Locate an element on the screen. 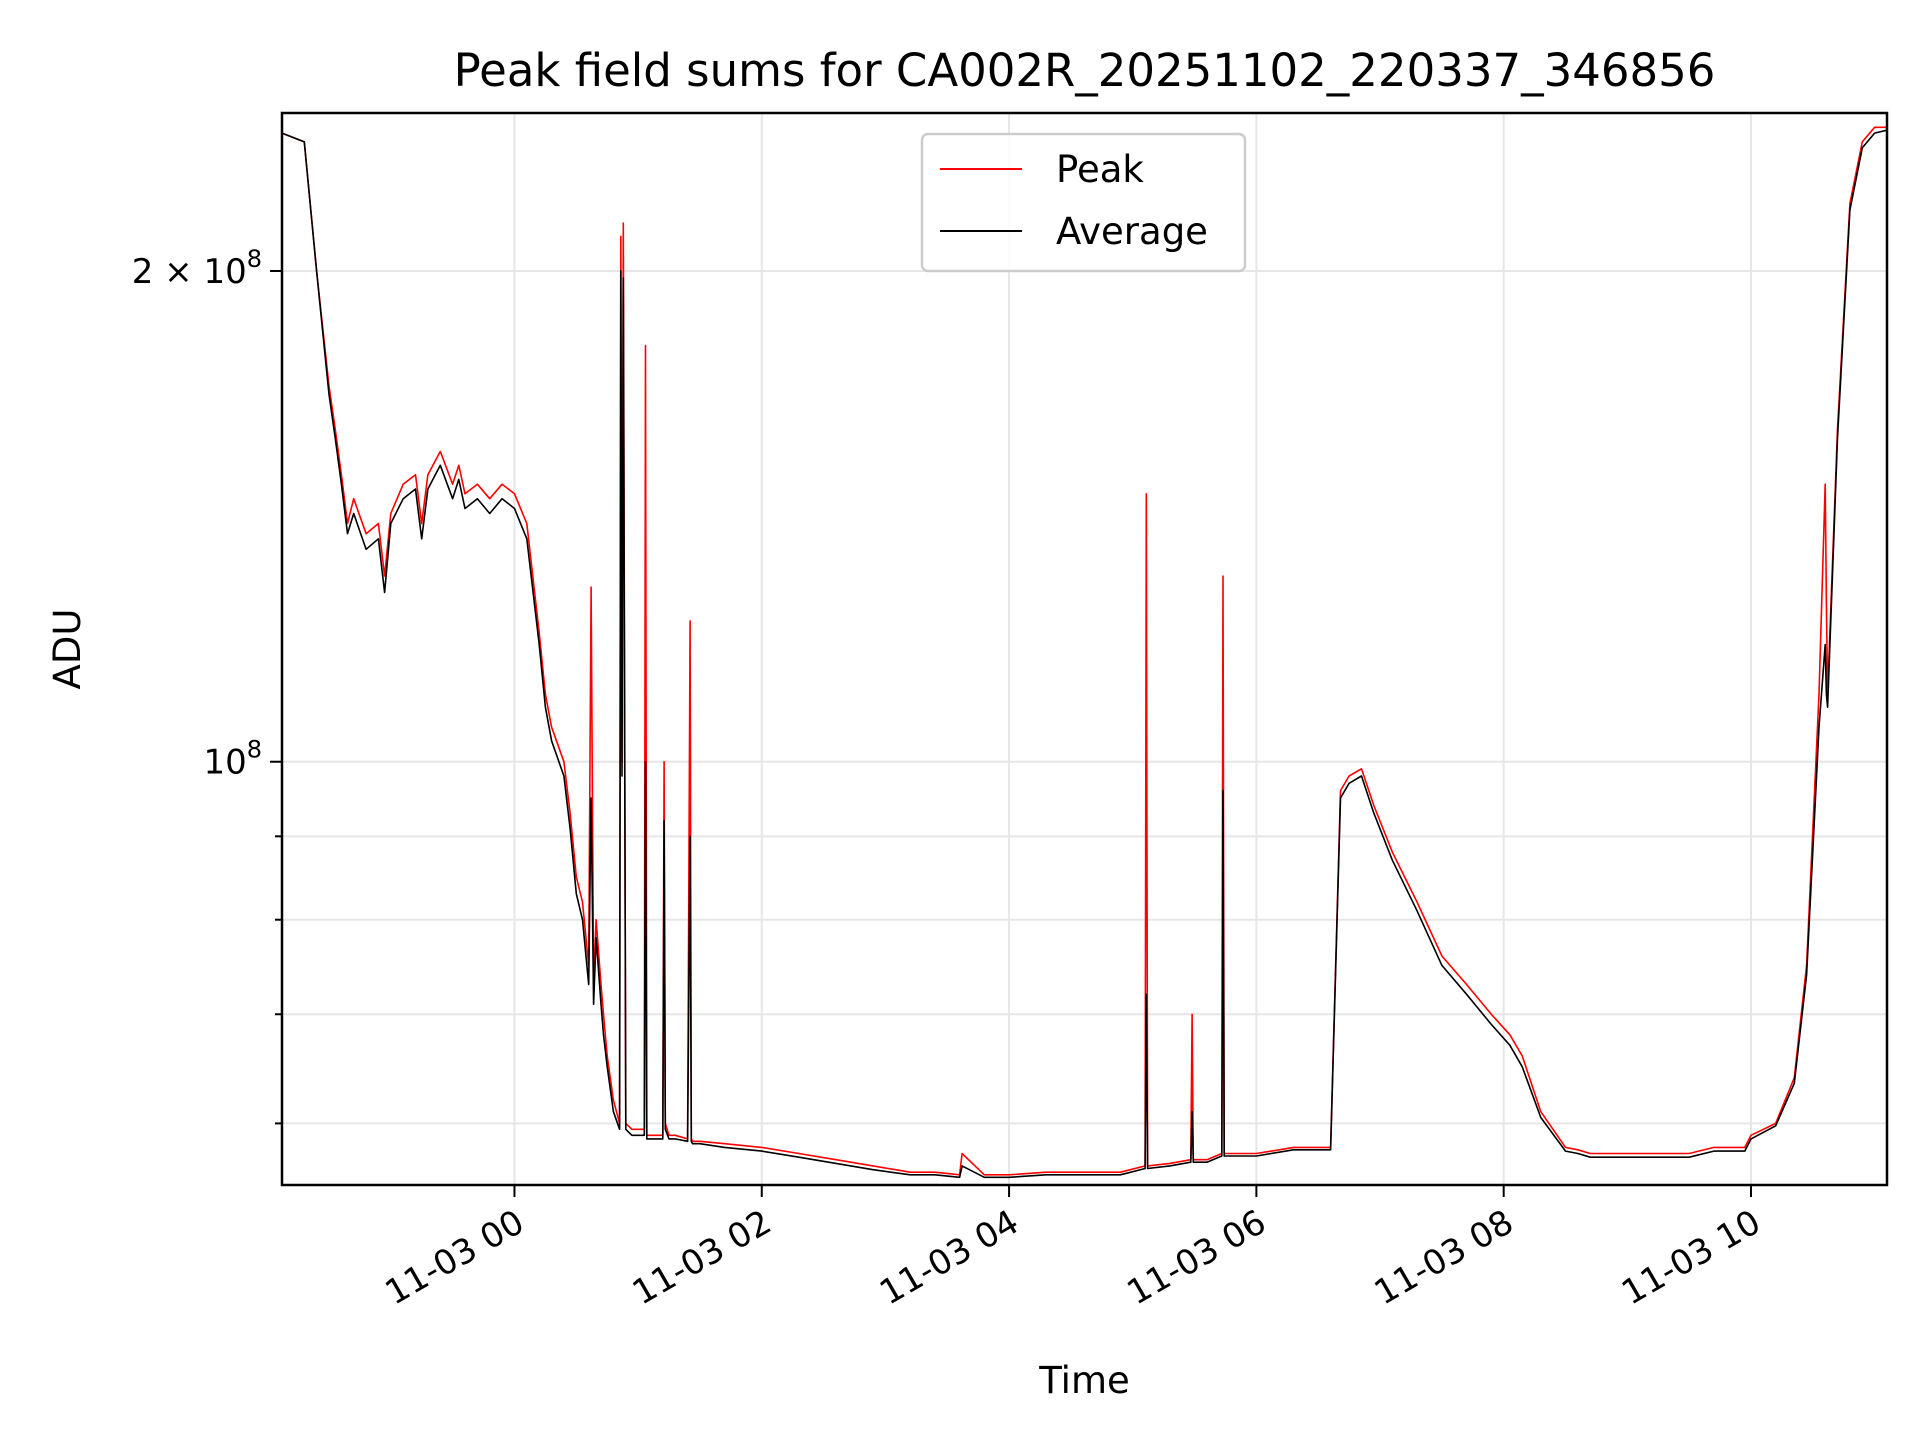 The image size is (1920, 1440). x-axis-label: Time is located at coordinates (1084, 1380).